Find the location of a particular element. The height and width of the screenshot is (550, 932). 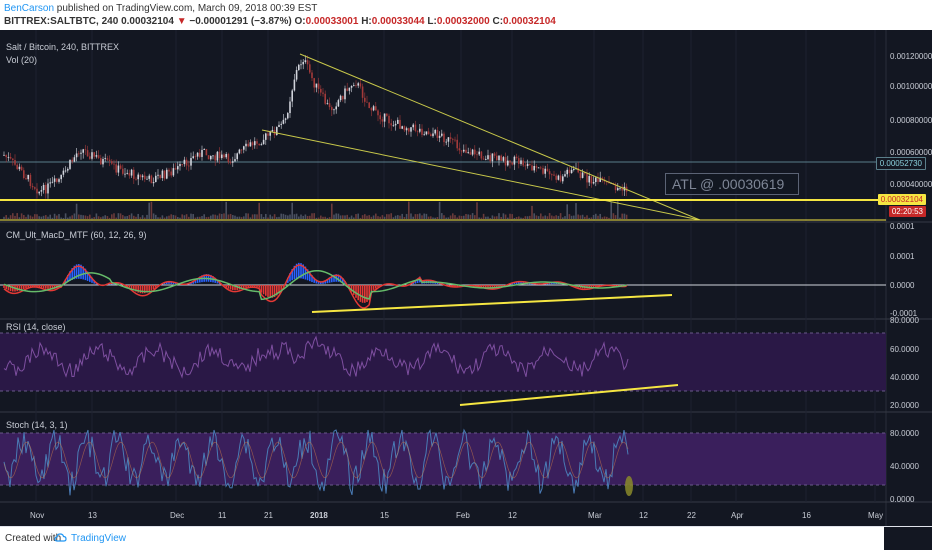

tradingview-logo: TradingView is located at coordinates (90, 538).